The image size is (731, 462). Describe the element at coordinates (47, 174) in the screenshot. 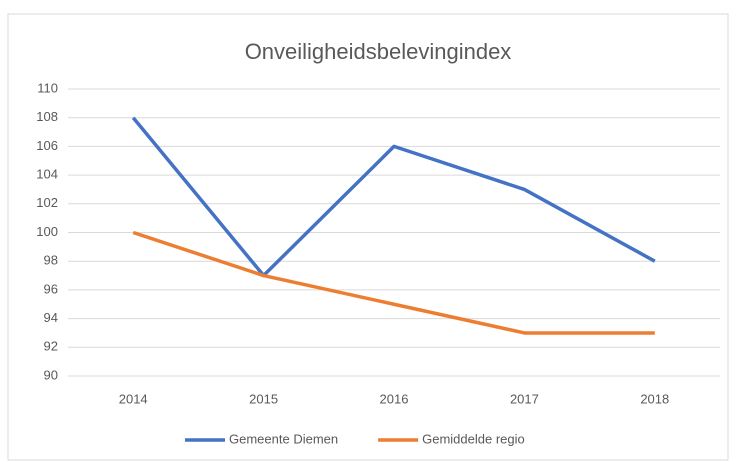

I see `y-tick-label: 104` at that location.